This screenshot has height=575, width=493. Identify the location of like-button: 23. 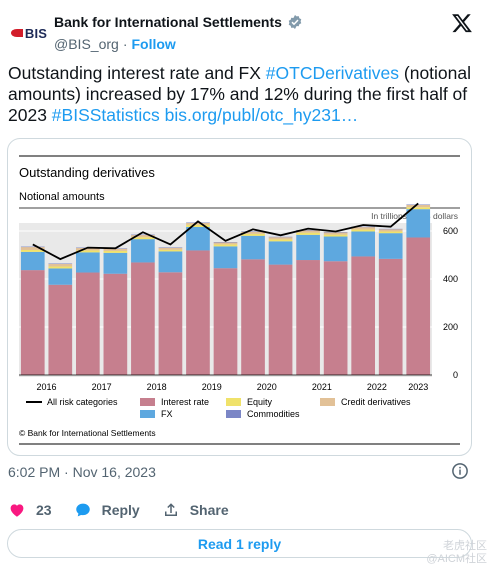
(30, 510).